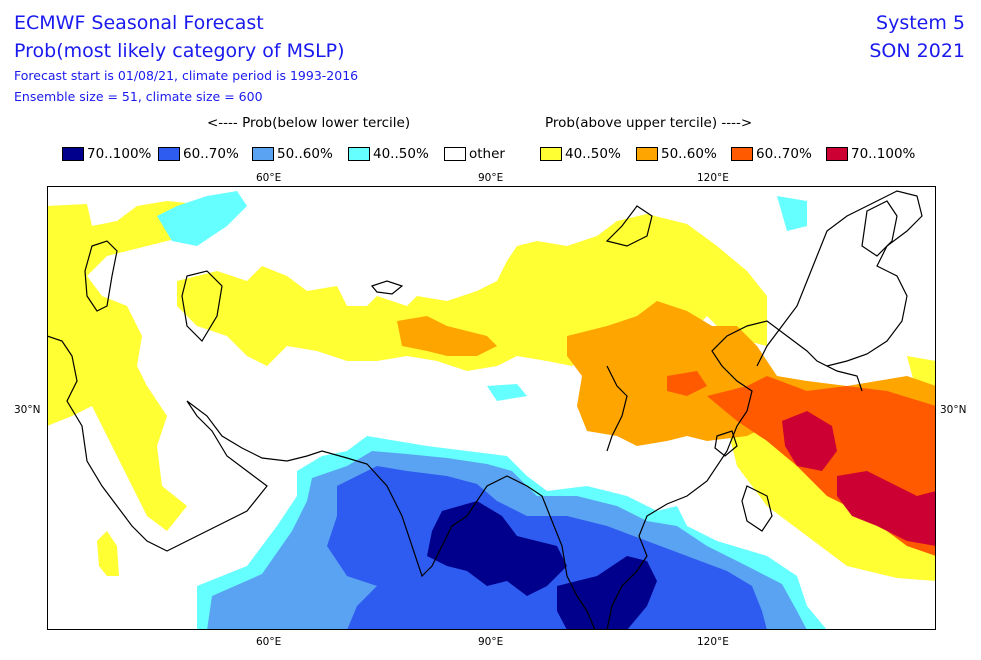  I want to click on below-70-100-regions, so click(542, 565).